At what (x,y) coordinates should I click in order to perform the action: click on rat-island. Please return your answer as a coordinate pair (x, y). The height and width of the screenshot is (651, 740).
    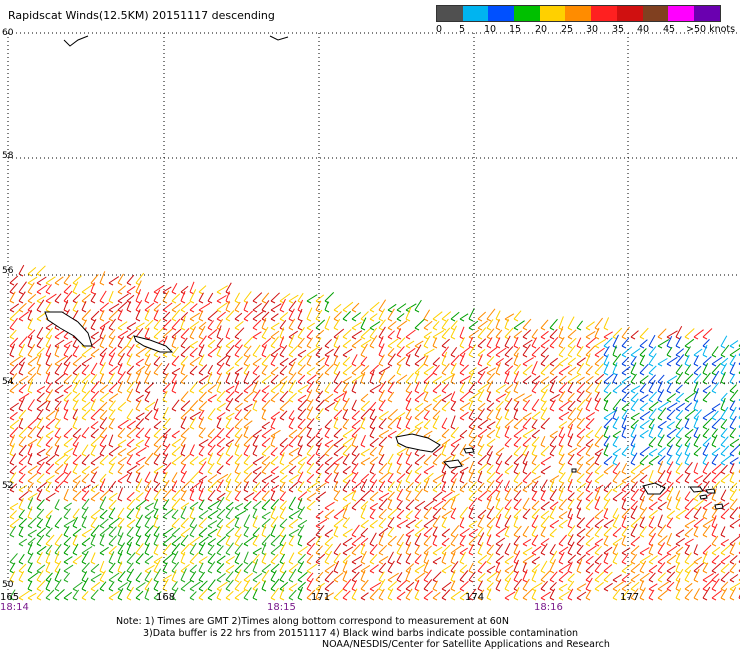
    Looking at the image, I should click on (574, 470).